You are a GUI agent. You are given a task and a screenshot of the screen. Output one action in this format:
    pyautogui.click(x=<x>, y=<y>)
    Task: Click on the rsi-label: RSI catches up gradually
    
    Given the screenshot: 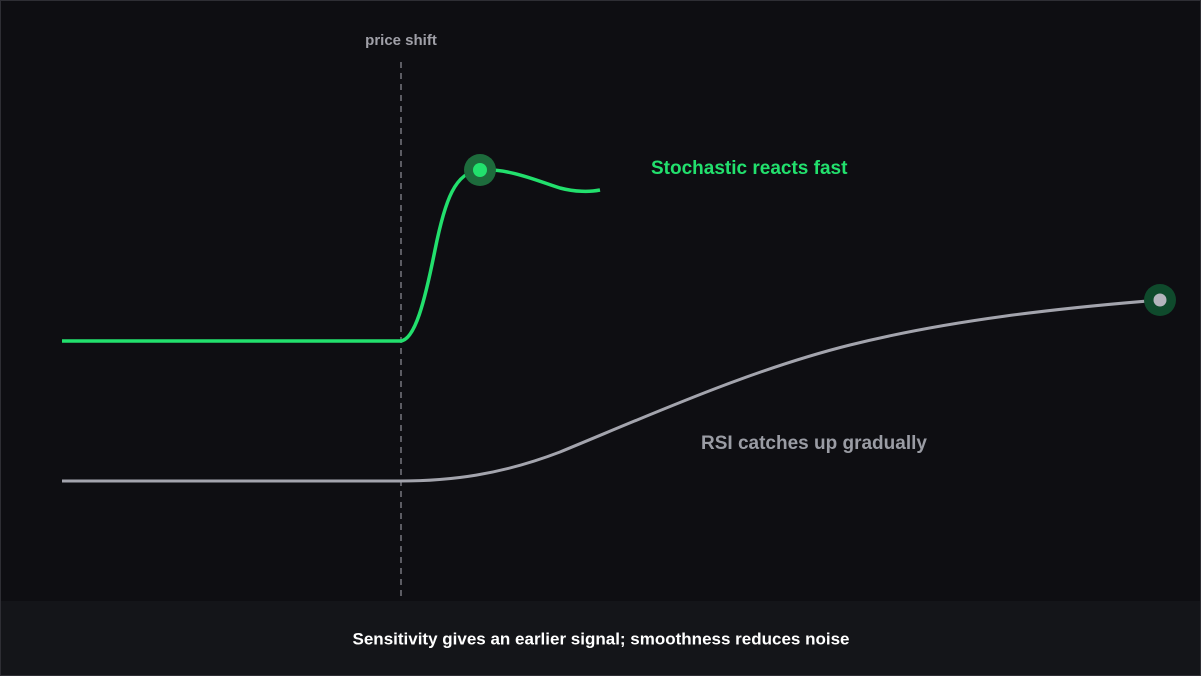 What is the action you would take?
    pyautogui.click(x=814, y=443)
    